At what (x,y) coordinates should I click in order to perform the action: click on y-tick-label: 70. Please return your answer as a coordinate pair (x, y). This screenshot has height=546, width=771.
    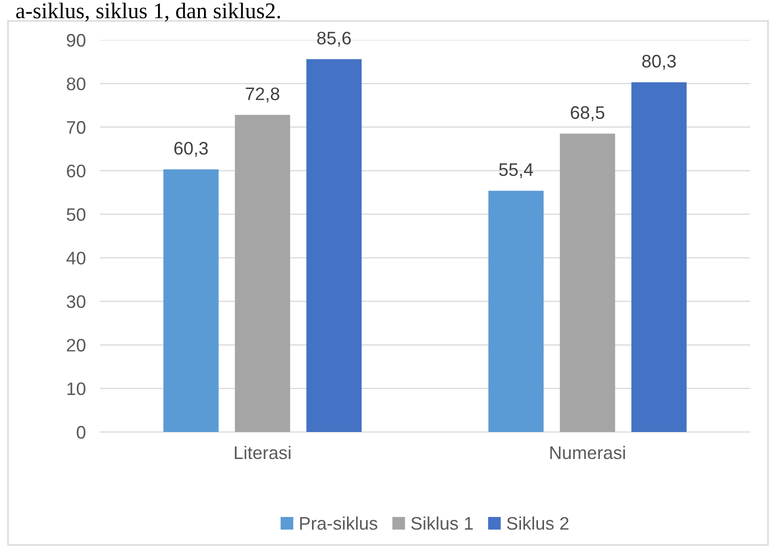
    Looking at the image, I should click on (76, 127).